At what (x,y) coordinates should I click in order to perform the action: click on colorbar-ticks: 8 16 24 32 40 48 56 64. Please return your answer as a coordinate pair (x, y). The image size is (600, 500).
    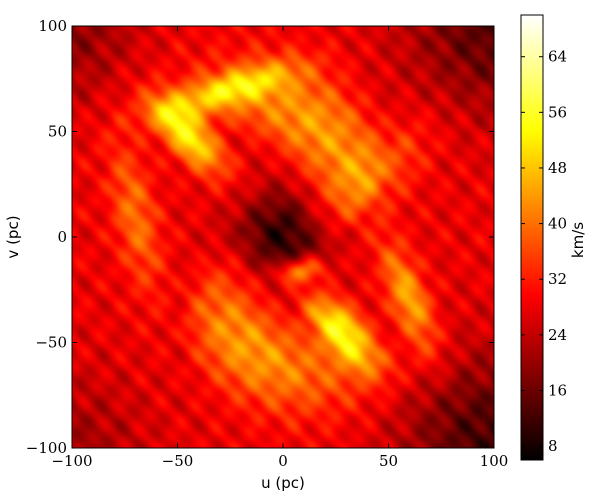
    Looking at the image, I should click on (544, 251).